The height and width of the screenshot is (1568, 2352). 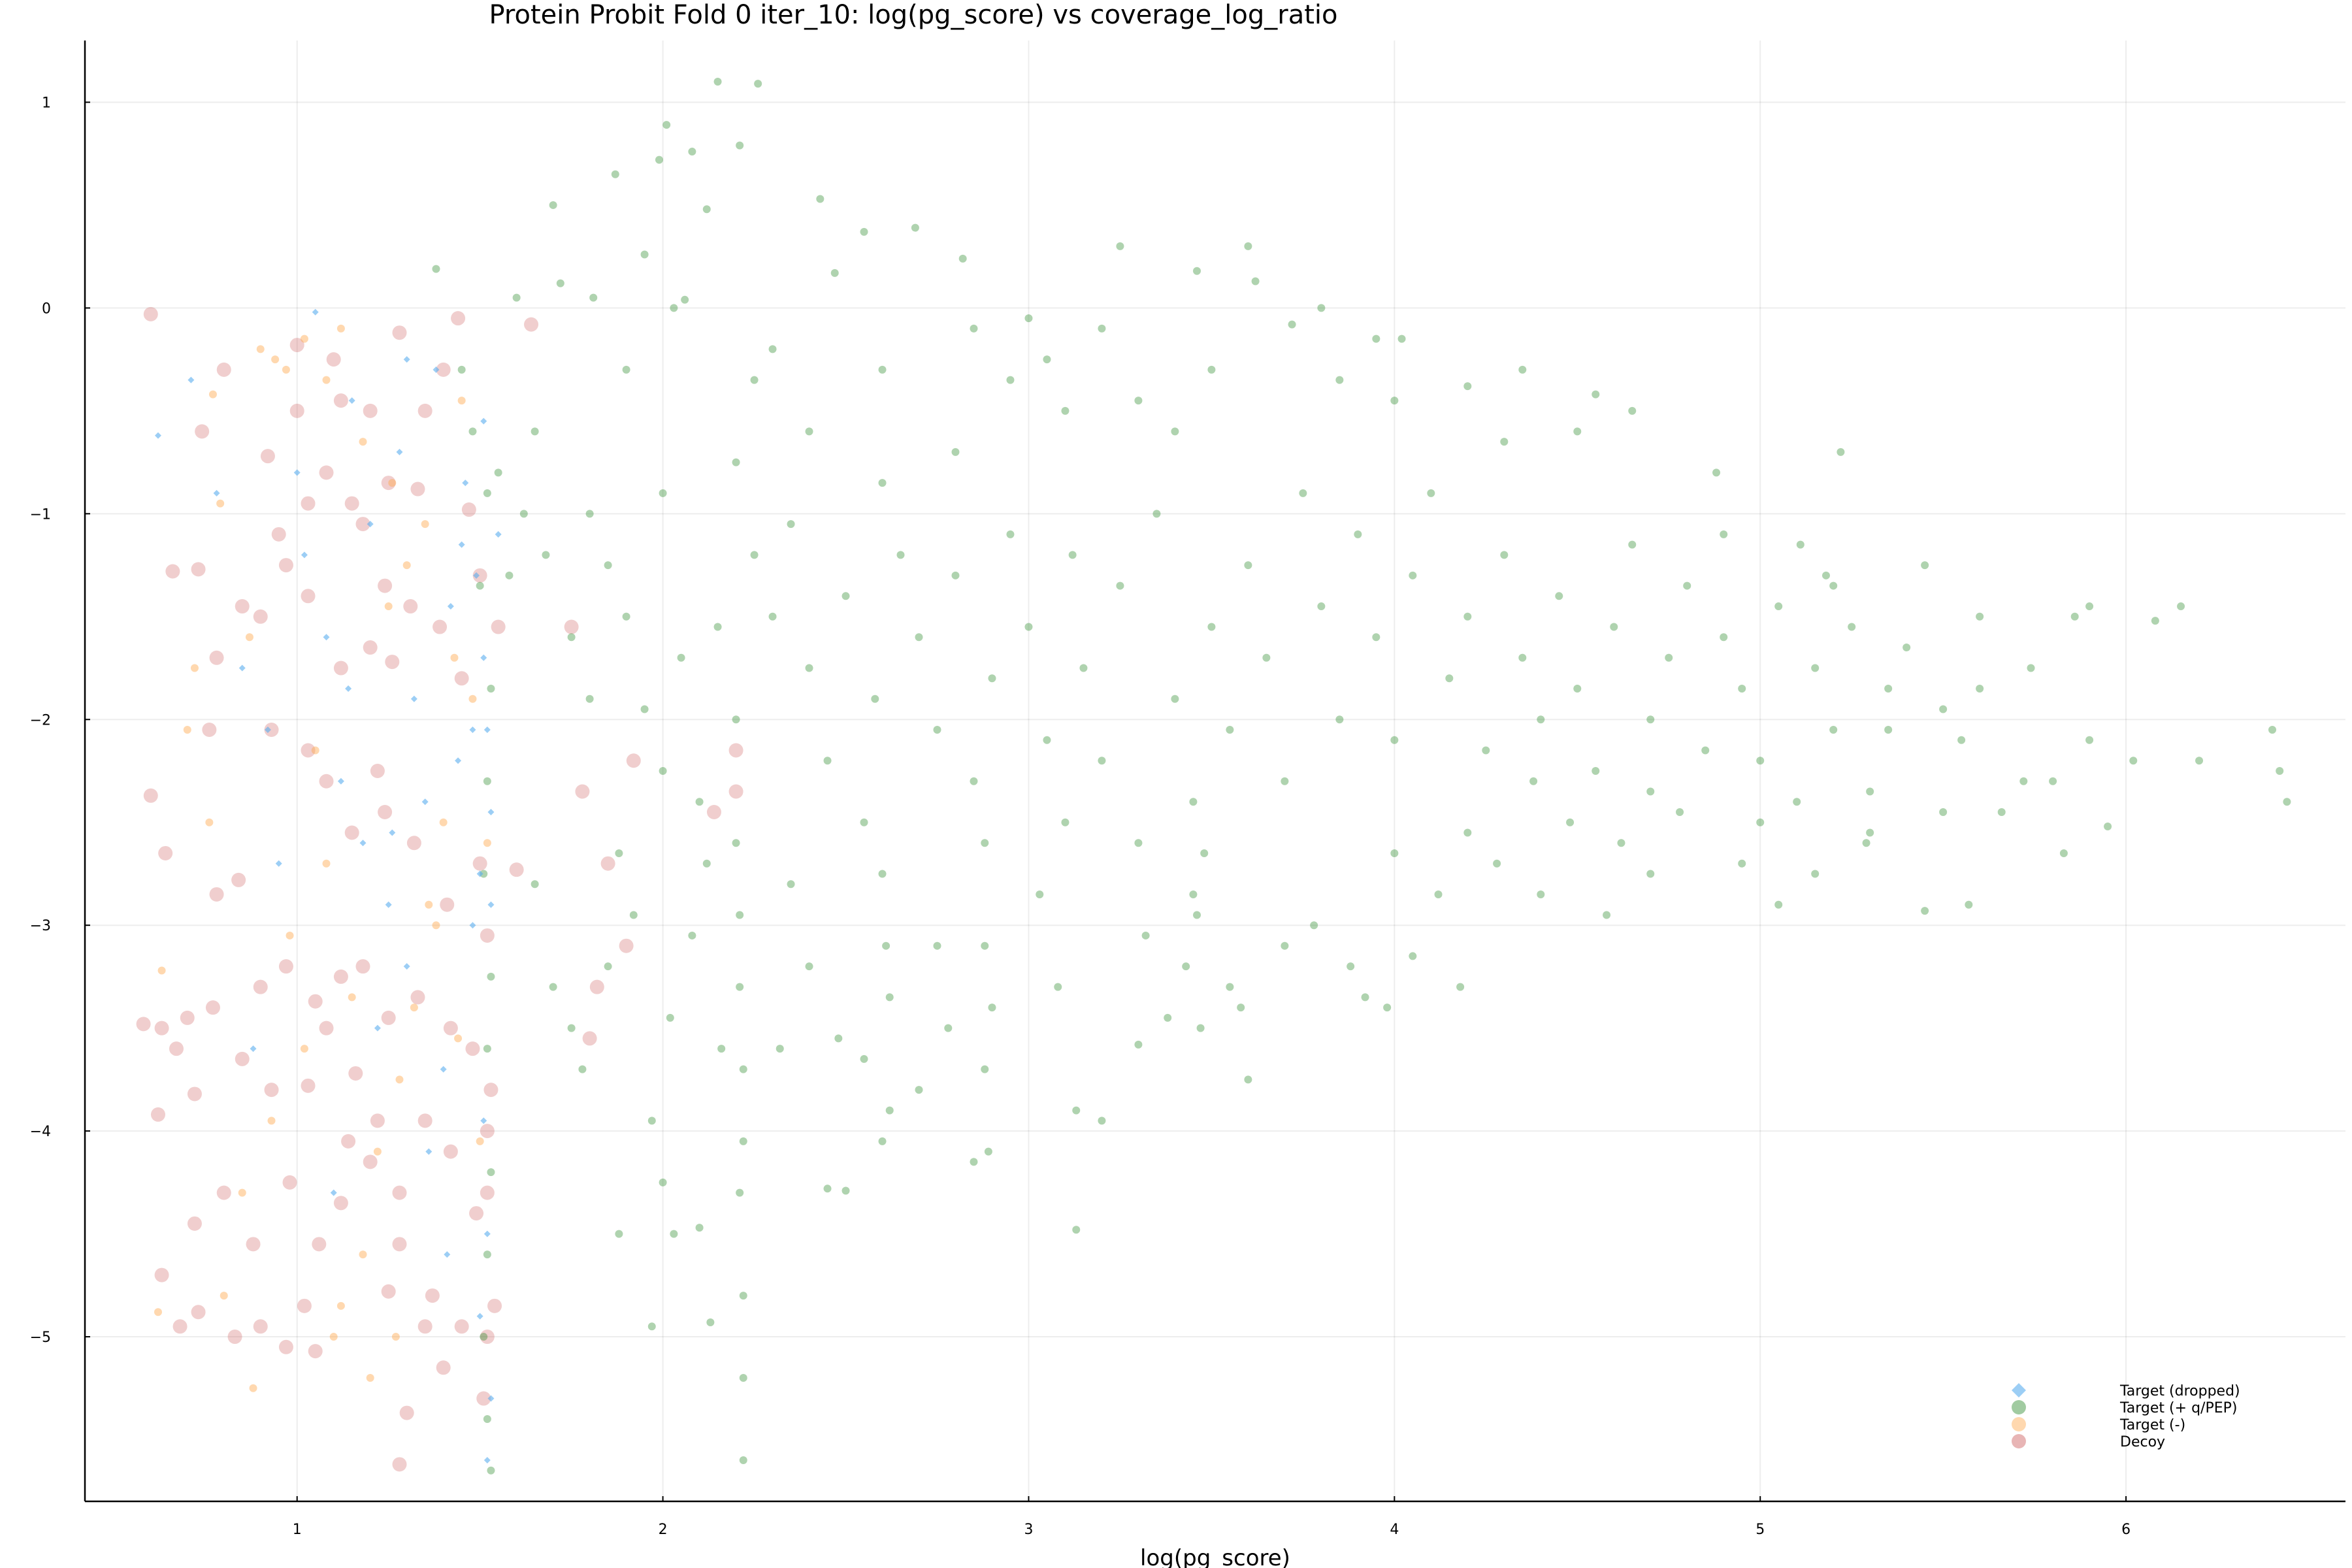 What do you see at coordinates (40, 926) in the screenshot?
I see `y-tick-label: −3` at bounding box center [40, 926].